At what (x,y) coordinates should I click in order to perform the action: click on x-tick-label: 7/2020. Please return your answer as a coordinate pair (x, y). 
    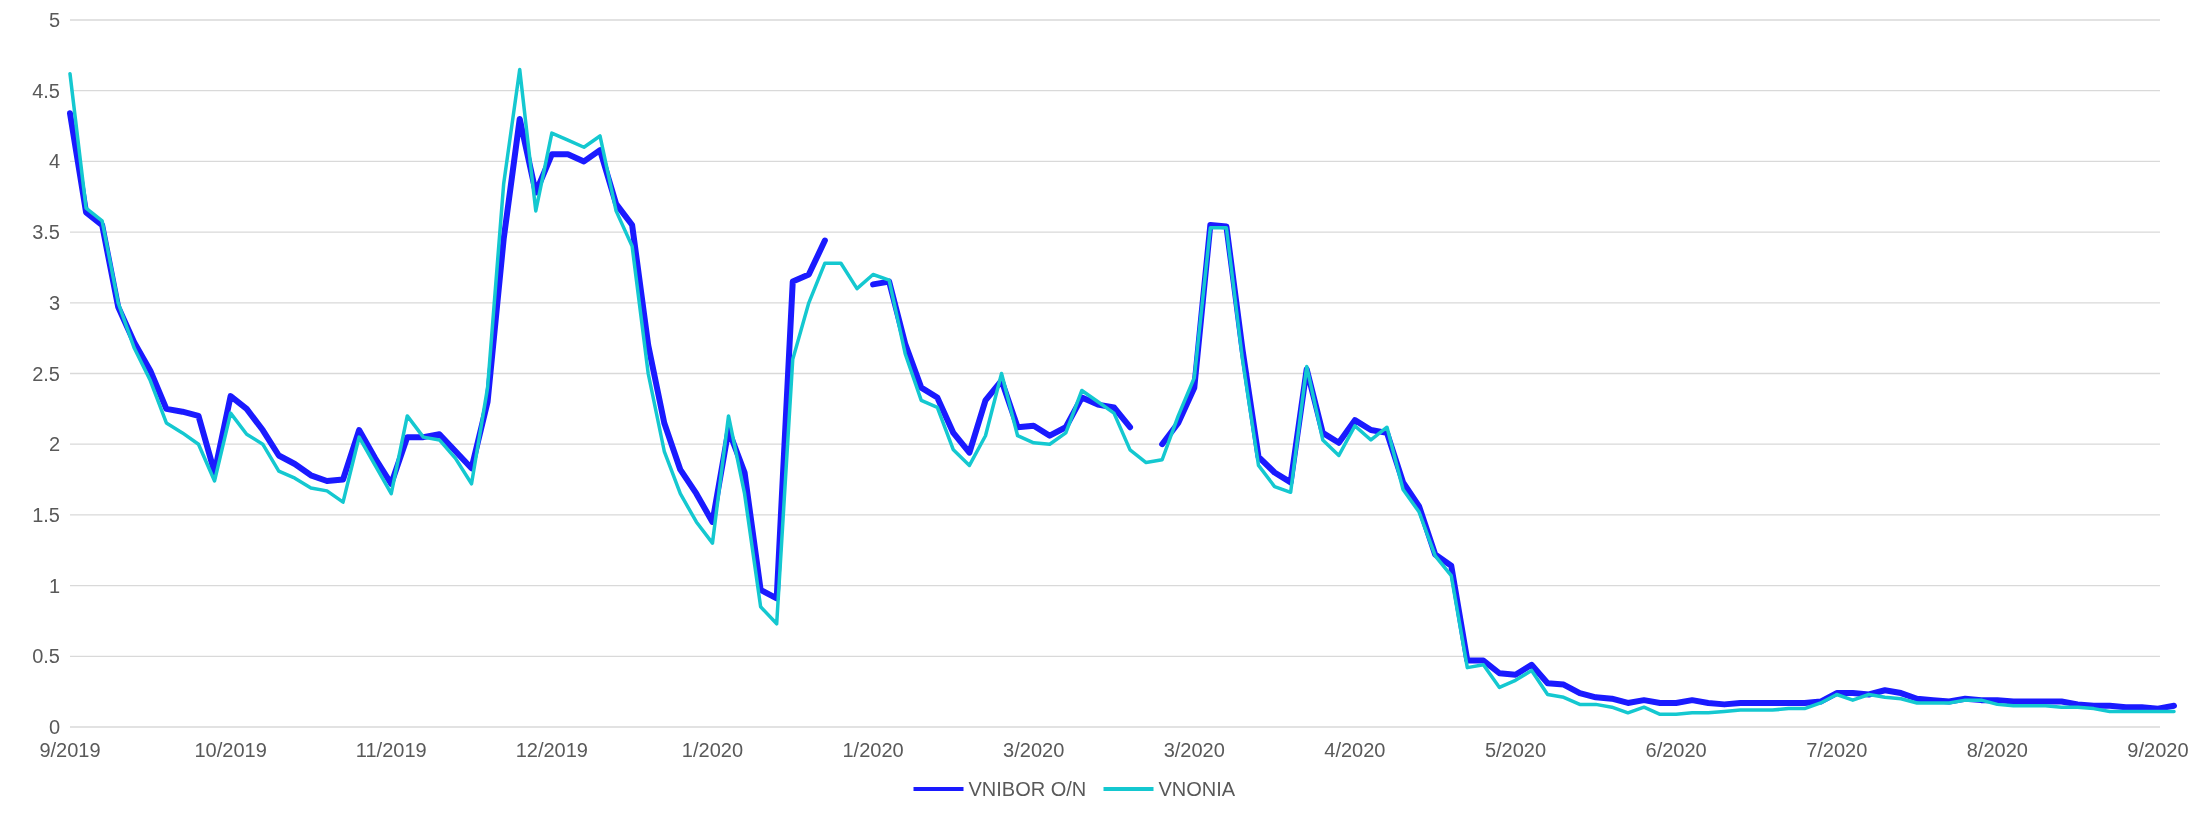
    Looking at the image, I should click on (1837, 750).